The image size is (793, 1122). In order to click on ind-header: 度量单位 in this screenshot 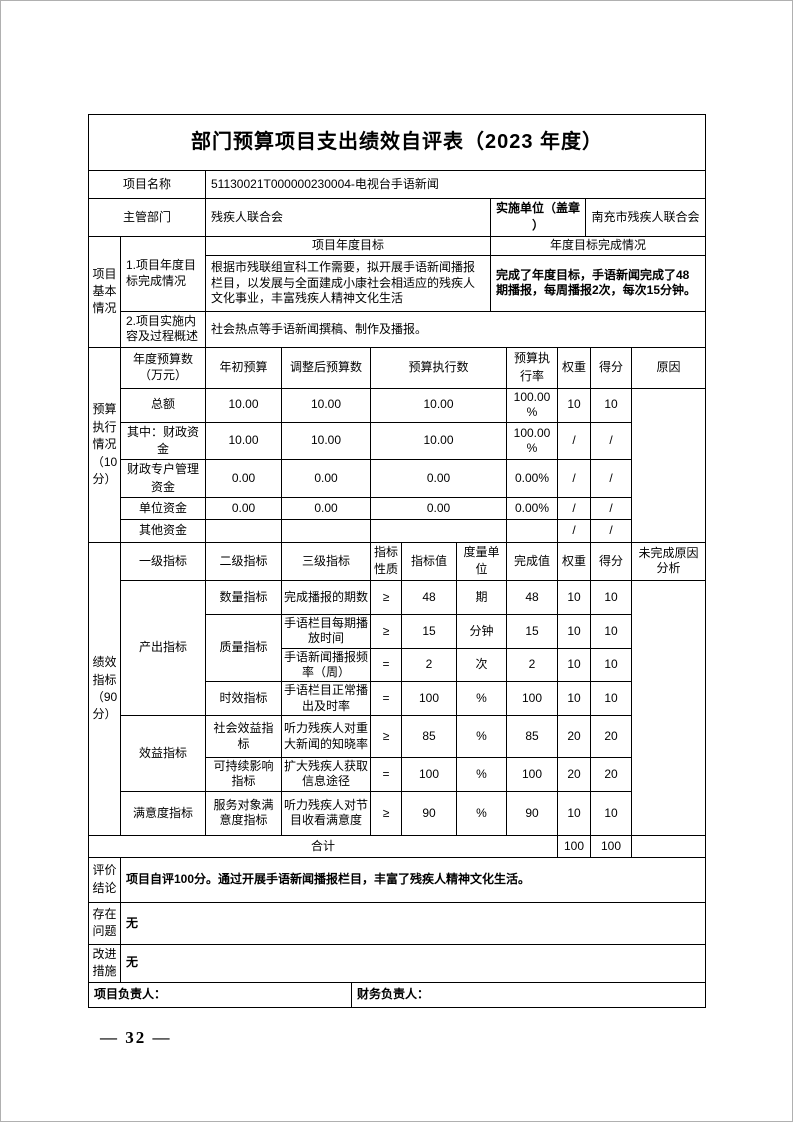, I will do `click(481, 561)`.